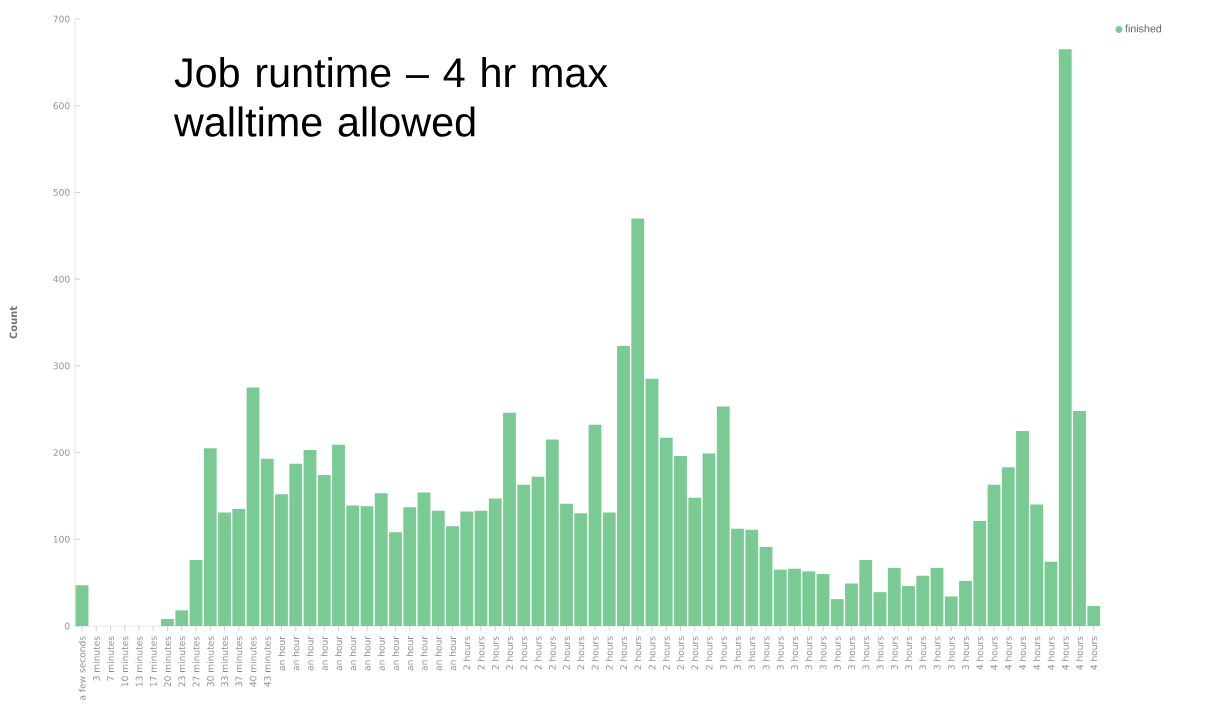 The image size is (1206, 712). What do you see at coordinates (1143, 28) in the screenshot?
I see `legend-label: finished` at bounding box center [1143, 28].